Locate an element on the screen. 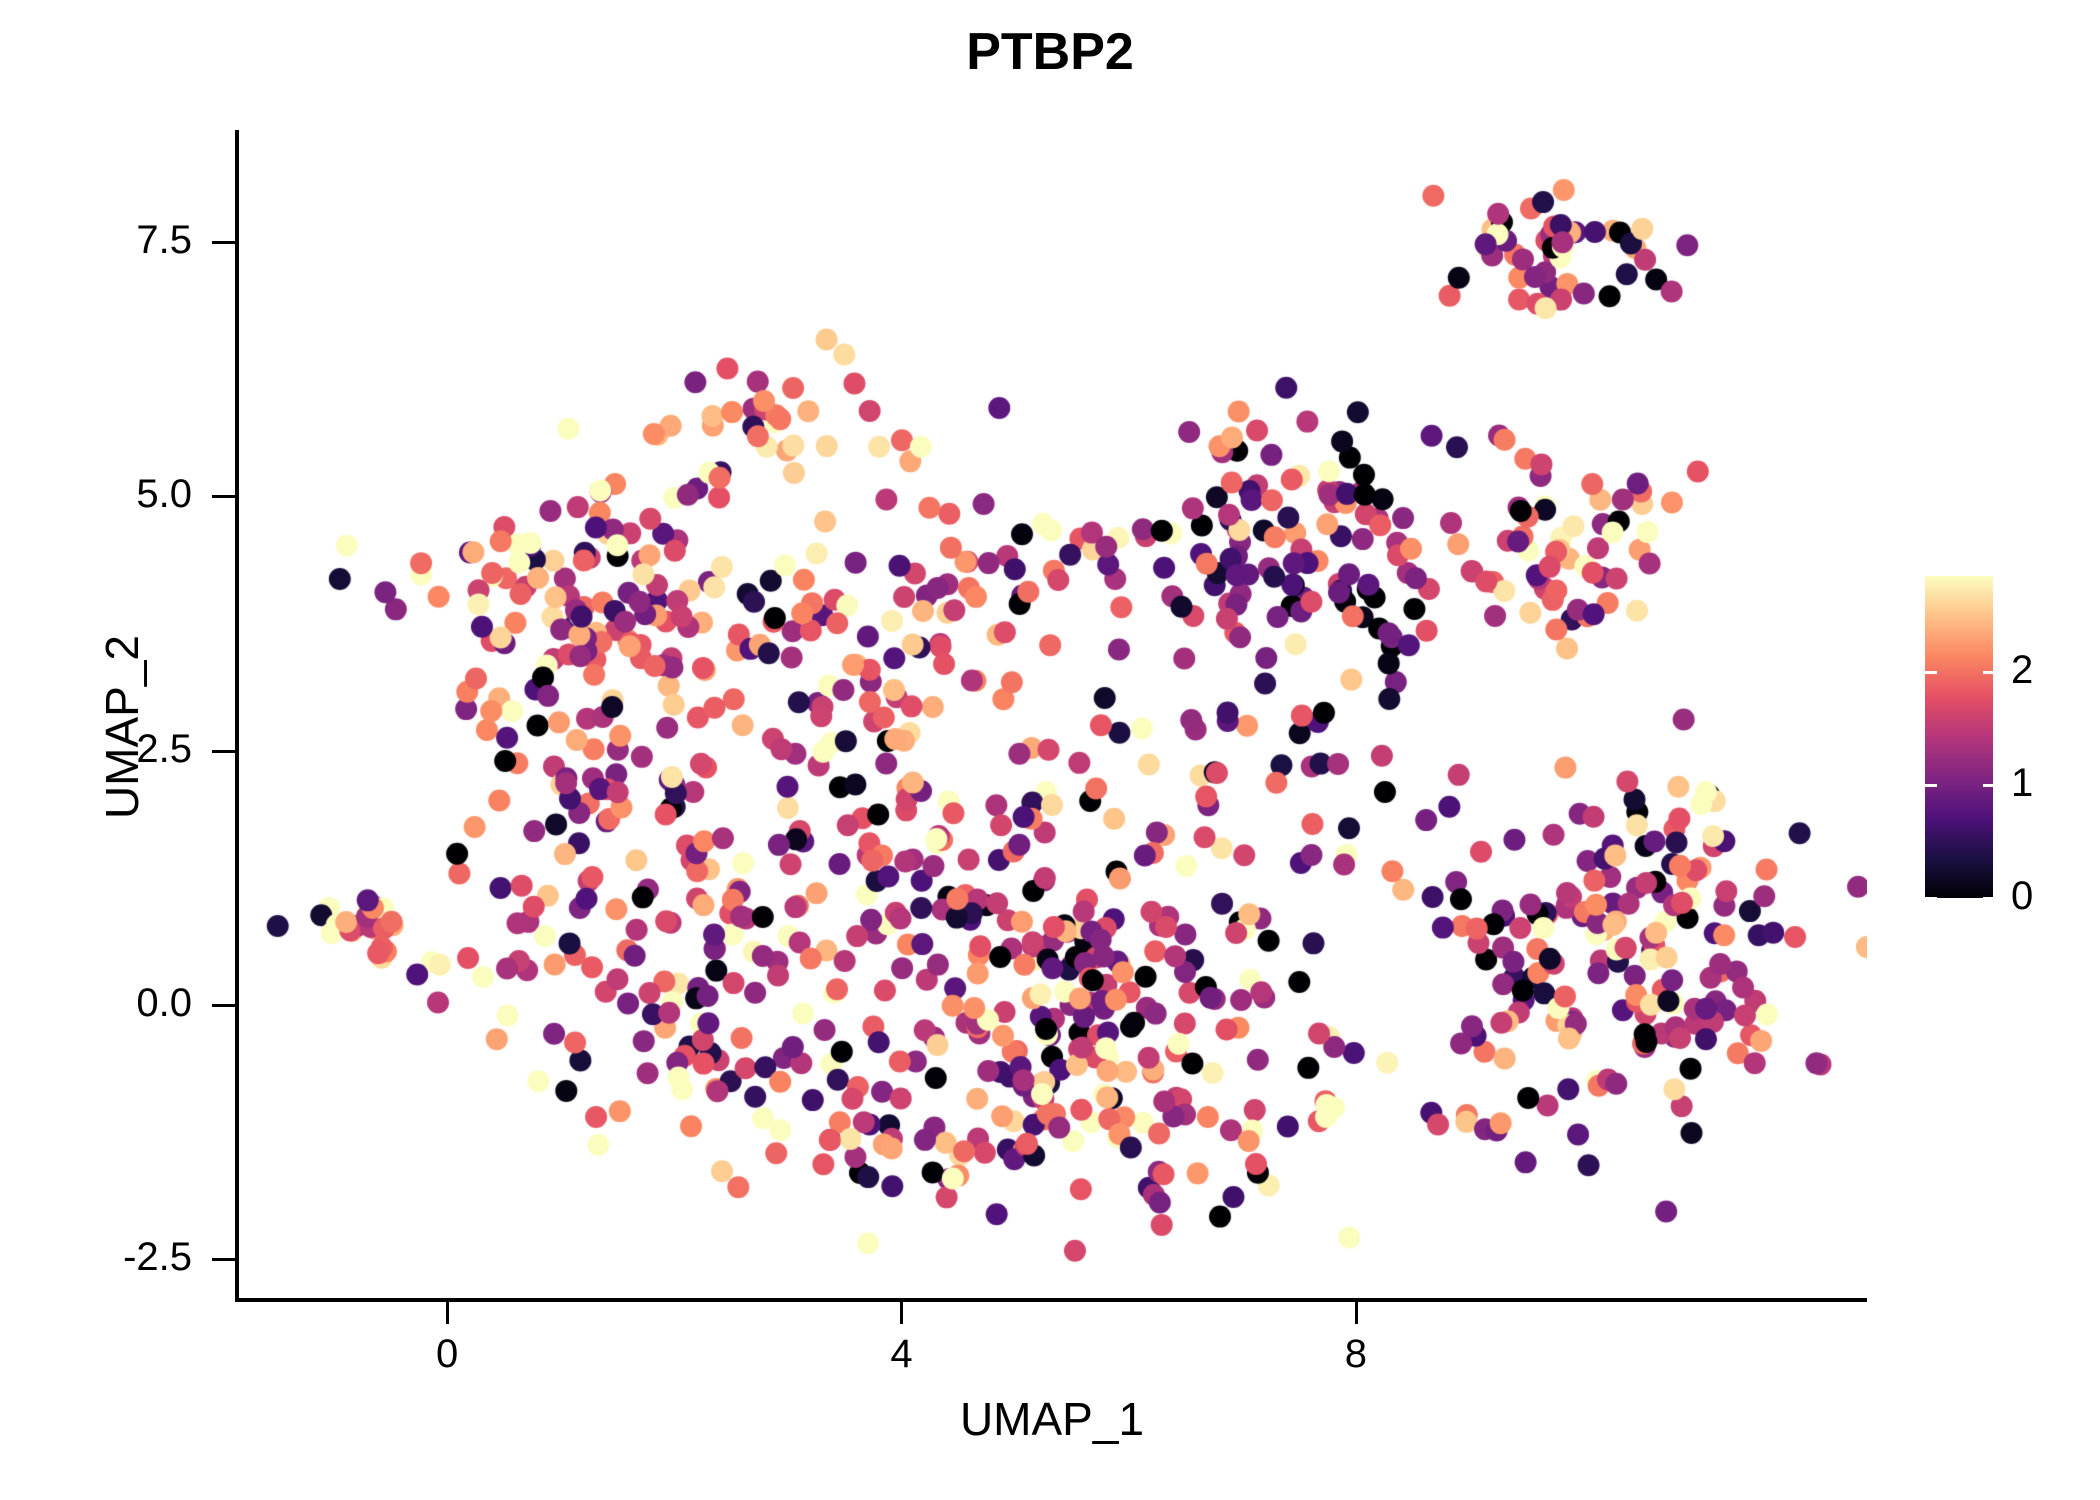  y-axis-line is located at coordinates (237, 716).